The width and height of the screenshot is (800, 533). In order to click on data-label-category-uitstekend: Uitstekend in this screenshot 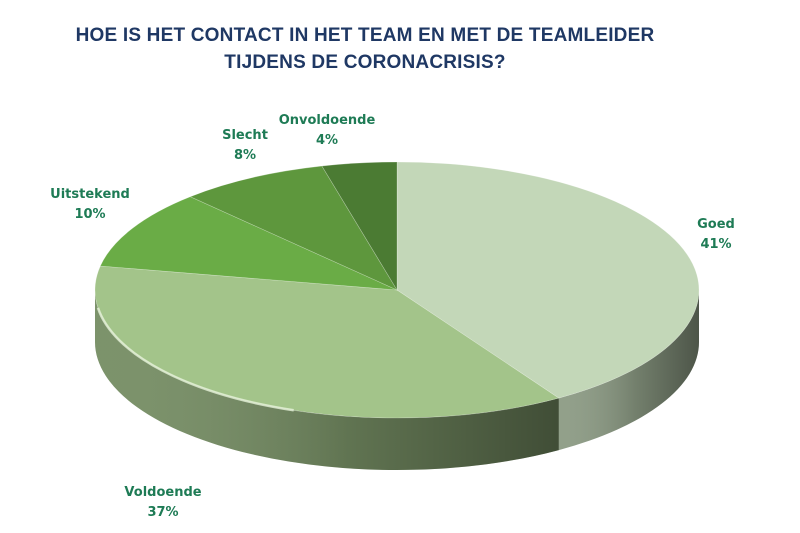, I will do `click(90, 194)`.